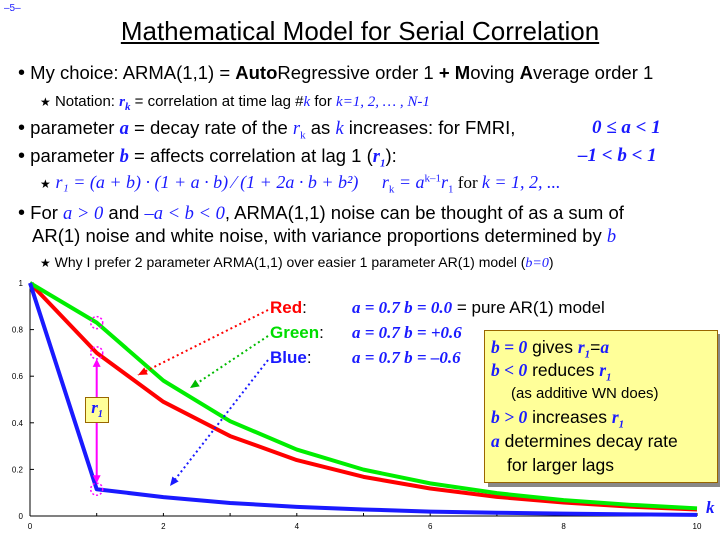 This screenshot has height=540, width=720. Describe the element at coordinates (585, 393) in the screenshot. I see `note-line-3: (as additive WN does)` at that location.